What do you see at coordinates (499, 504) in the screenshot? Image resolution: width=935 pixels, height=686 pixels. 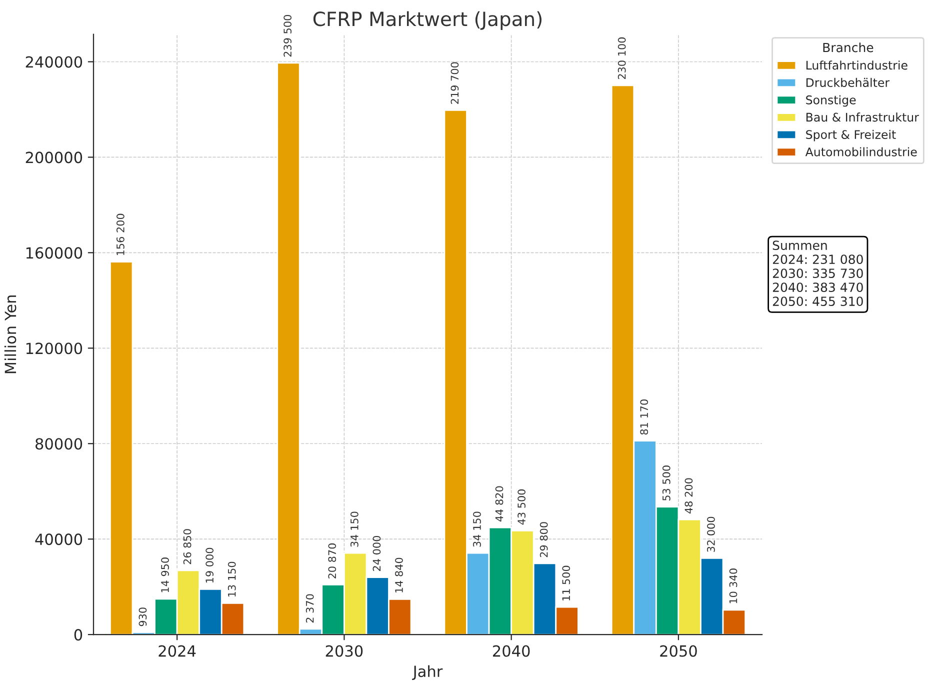 I see `data-label: 44 820` at bounding box center [499, 504].